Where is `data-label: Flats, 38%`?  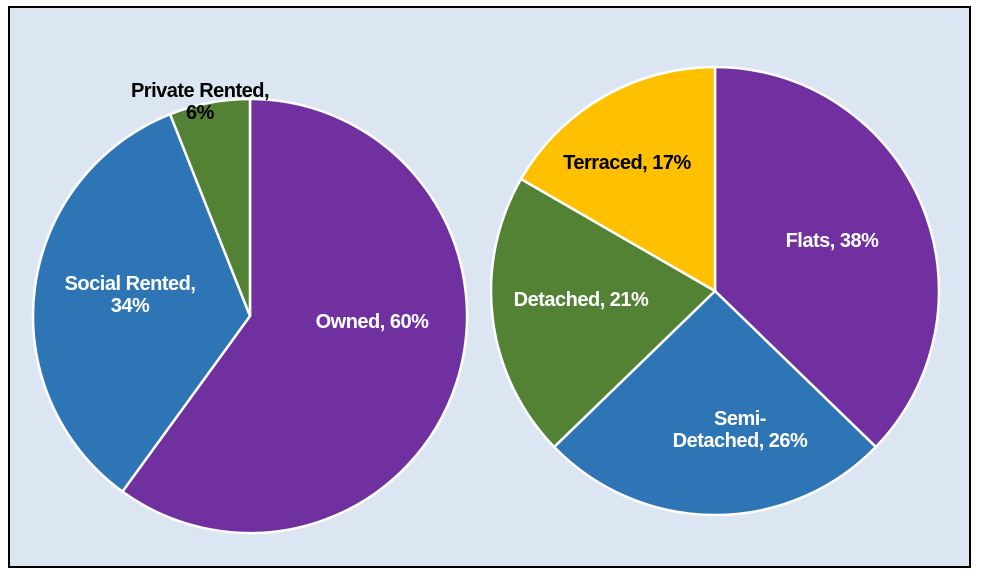
data-label: Flats, 38% is located at coordinates (832, 241).